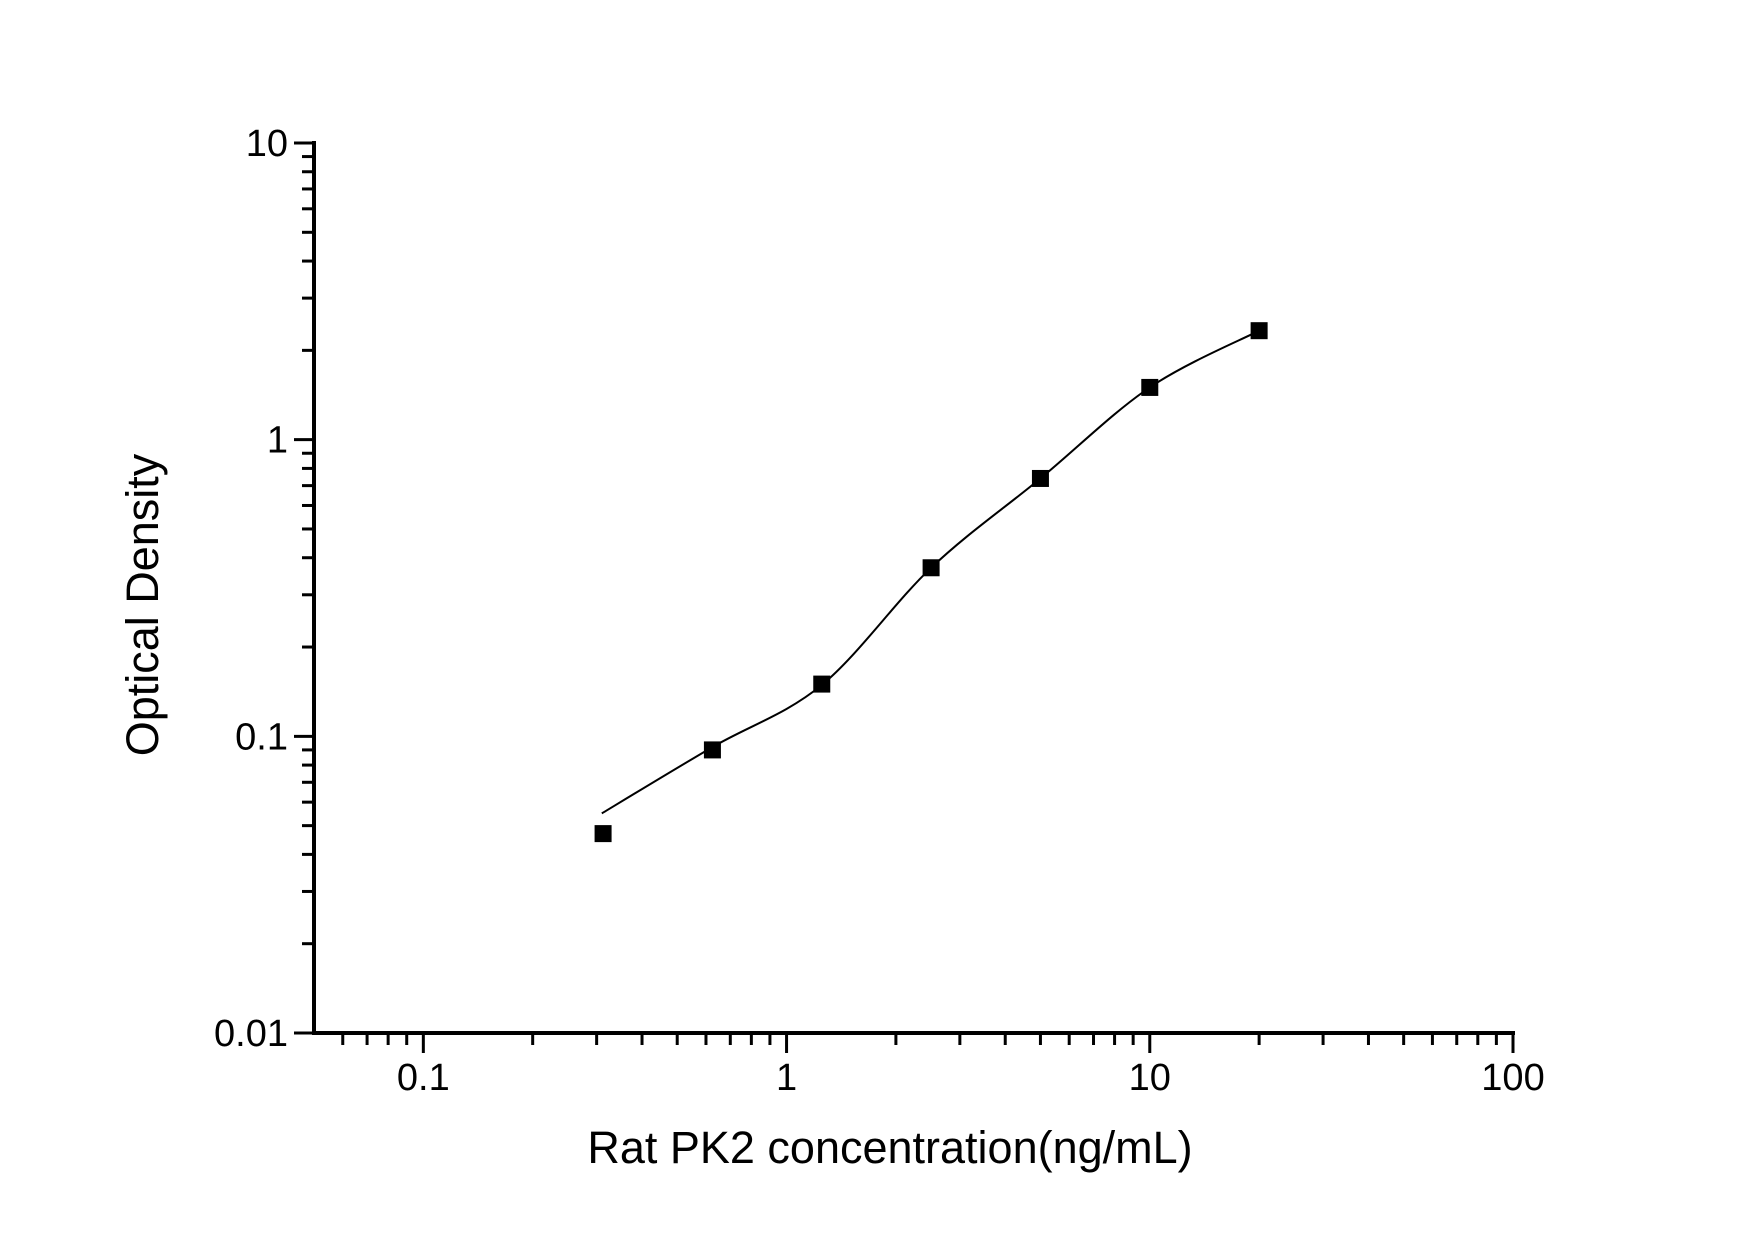  I want to click on y-axis-ticks, so click(304, 588).